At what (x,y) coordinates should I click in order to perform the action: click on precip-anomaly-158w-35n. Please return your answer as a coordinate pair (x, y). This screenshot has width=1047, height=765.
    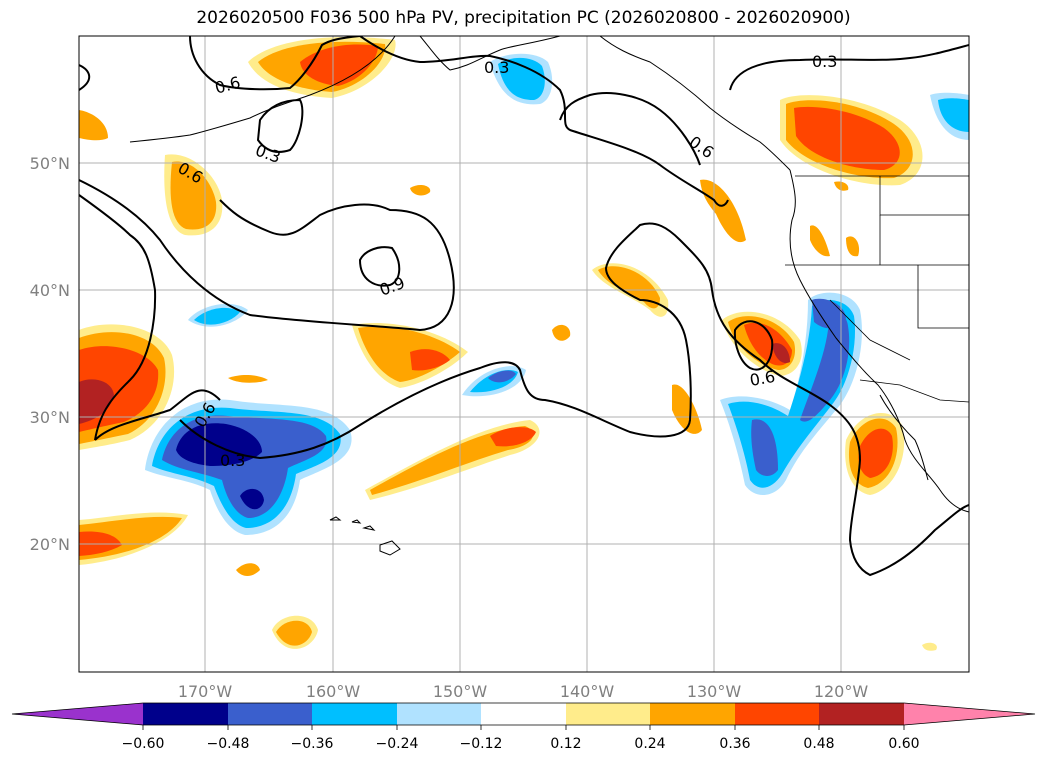
    Looking at the image, I should click on (410, 355).